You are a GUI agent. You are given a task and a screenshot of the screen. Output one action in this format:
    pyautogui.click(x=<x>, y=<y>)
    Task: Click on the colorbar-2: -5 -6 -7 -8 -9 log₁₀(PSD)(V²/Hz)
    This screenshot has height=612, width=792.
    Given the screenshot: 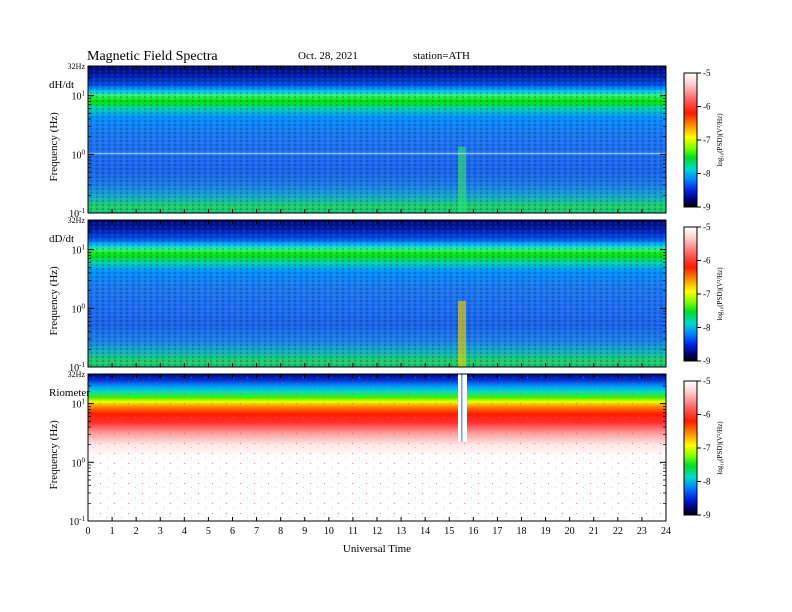 What is the action you would take?
    pyautogui.click(x=703, y=294)
    